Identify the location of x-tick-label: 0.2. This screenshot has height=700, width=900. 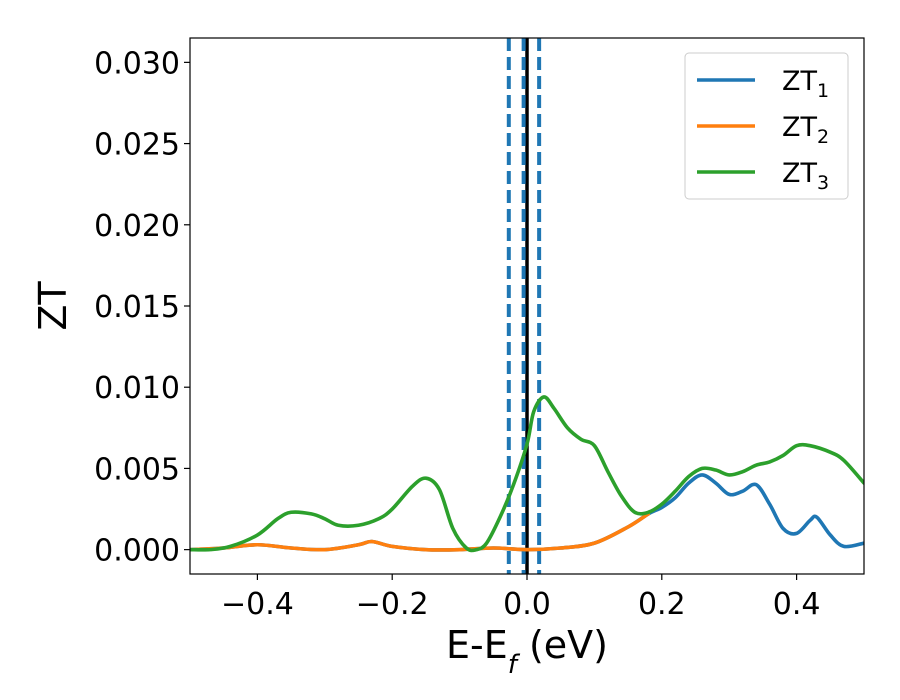
(662, 604).